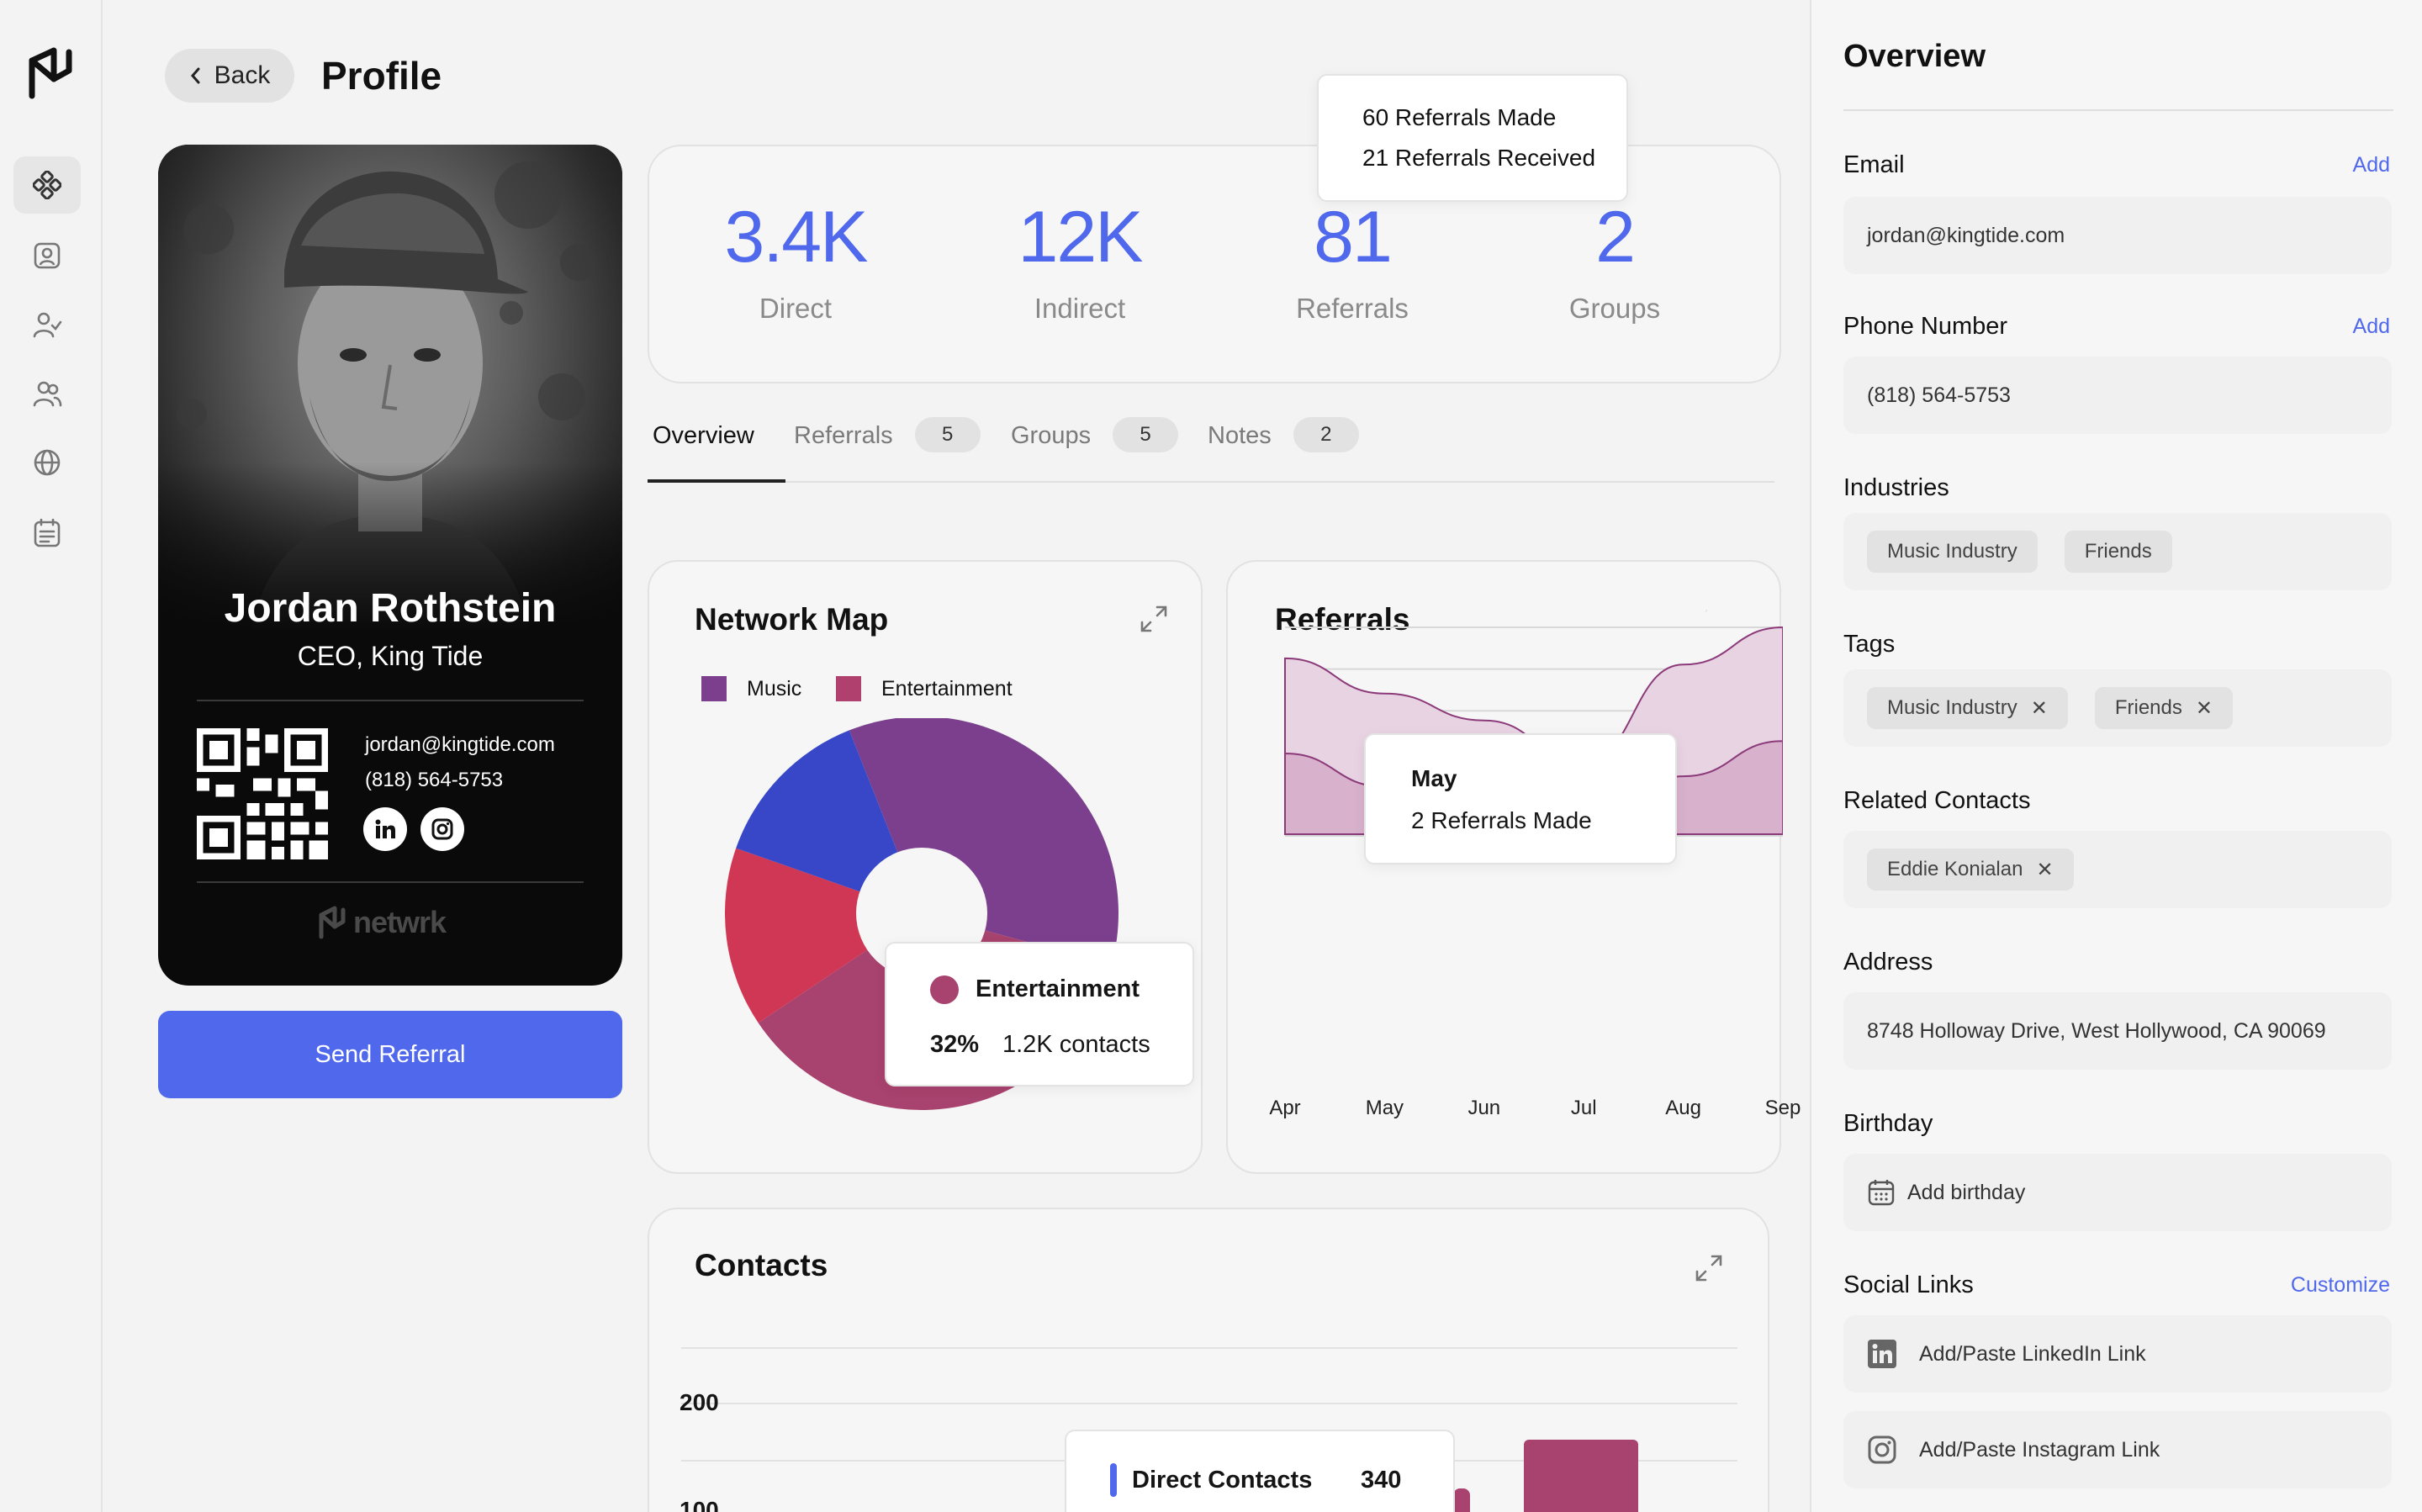 The width and height of the screenshot is (2422, 1512). I want to click on back-button: Back, so click(229, 76).